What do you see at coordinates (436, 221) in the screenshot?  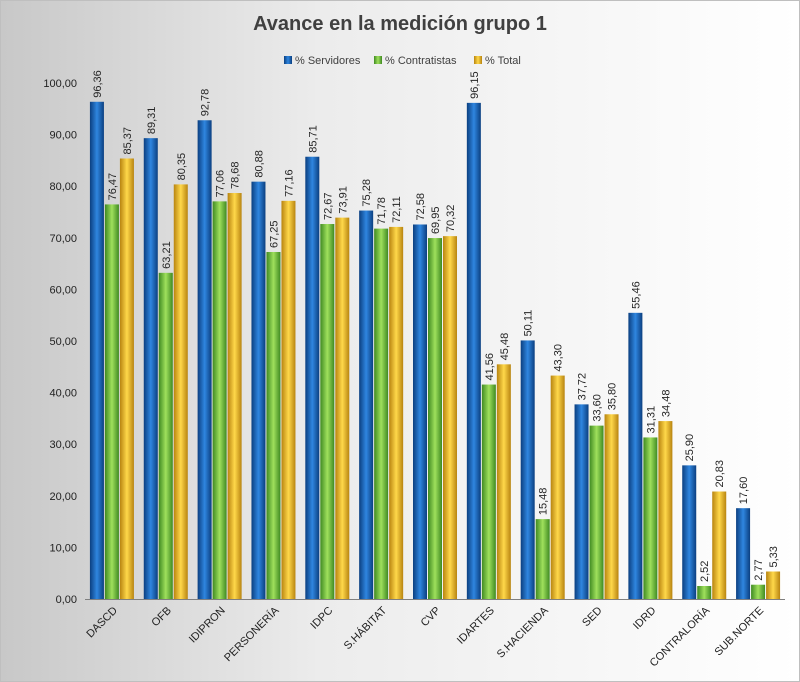 I see `data-label-contratistas: 69,95` at bounding box center [436, 221].